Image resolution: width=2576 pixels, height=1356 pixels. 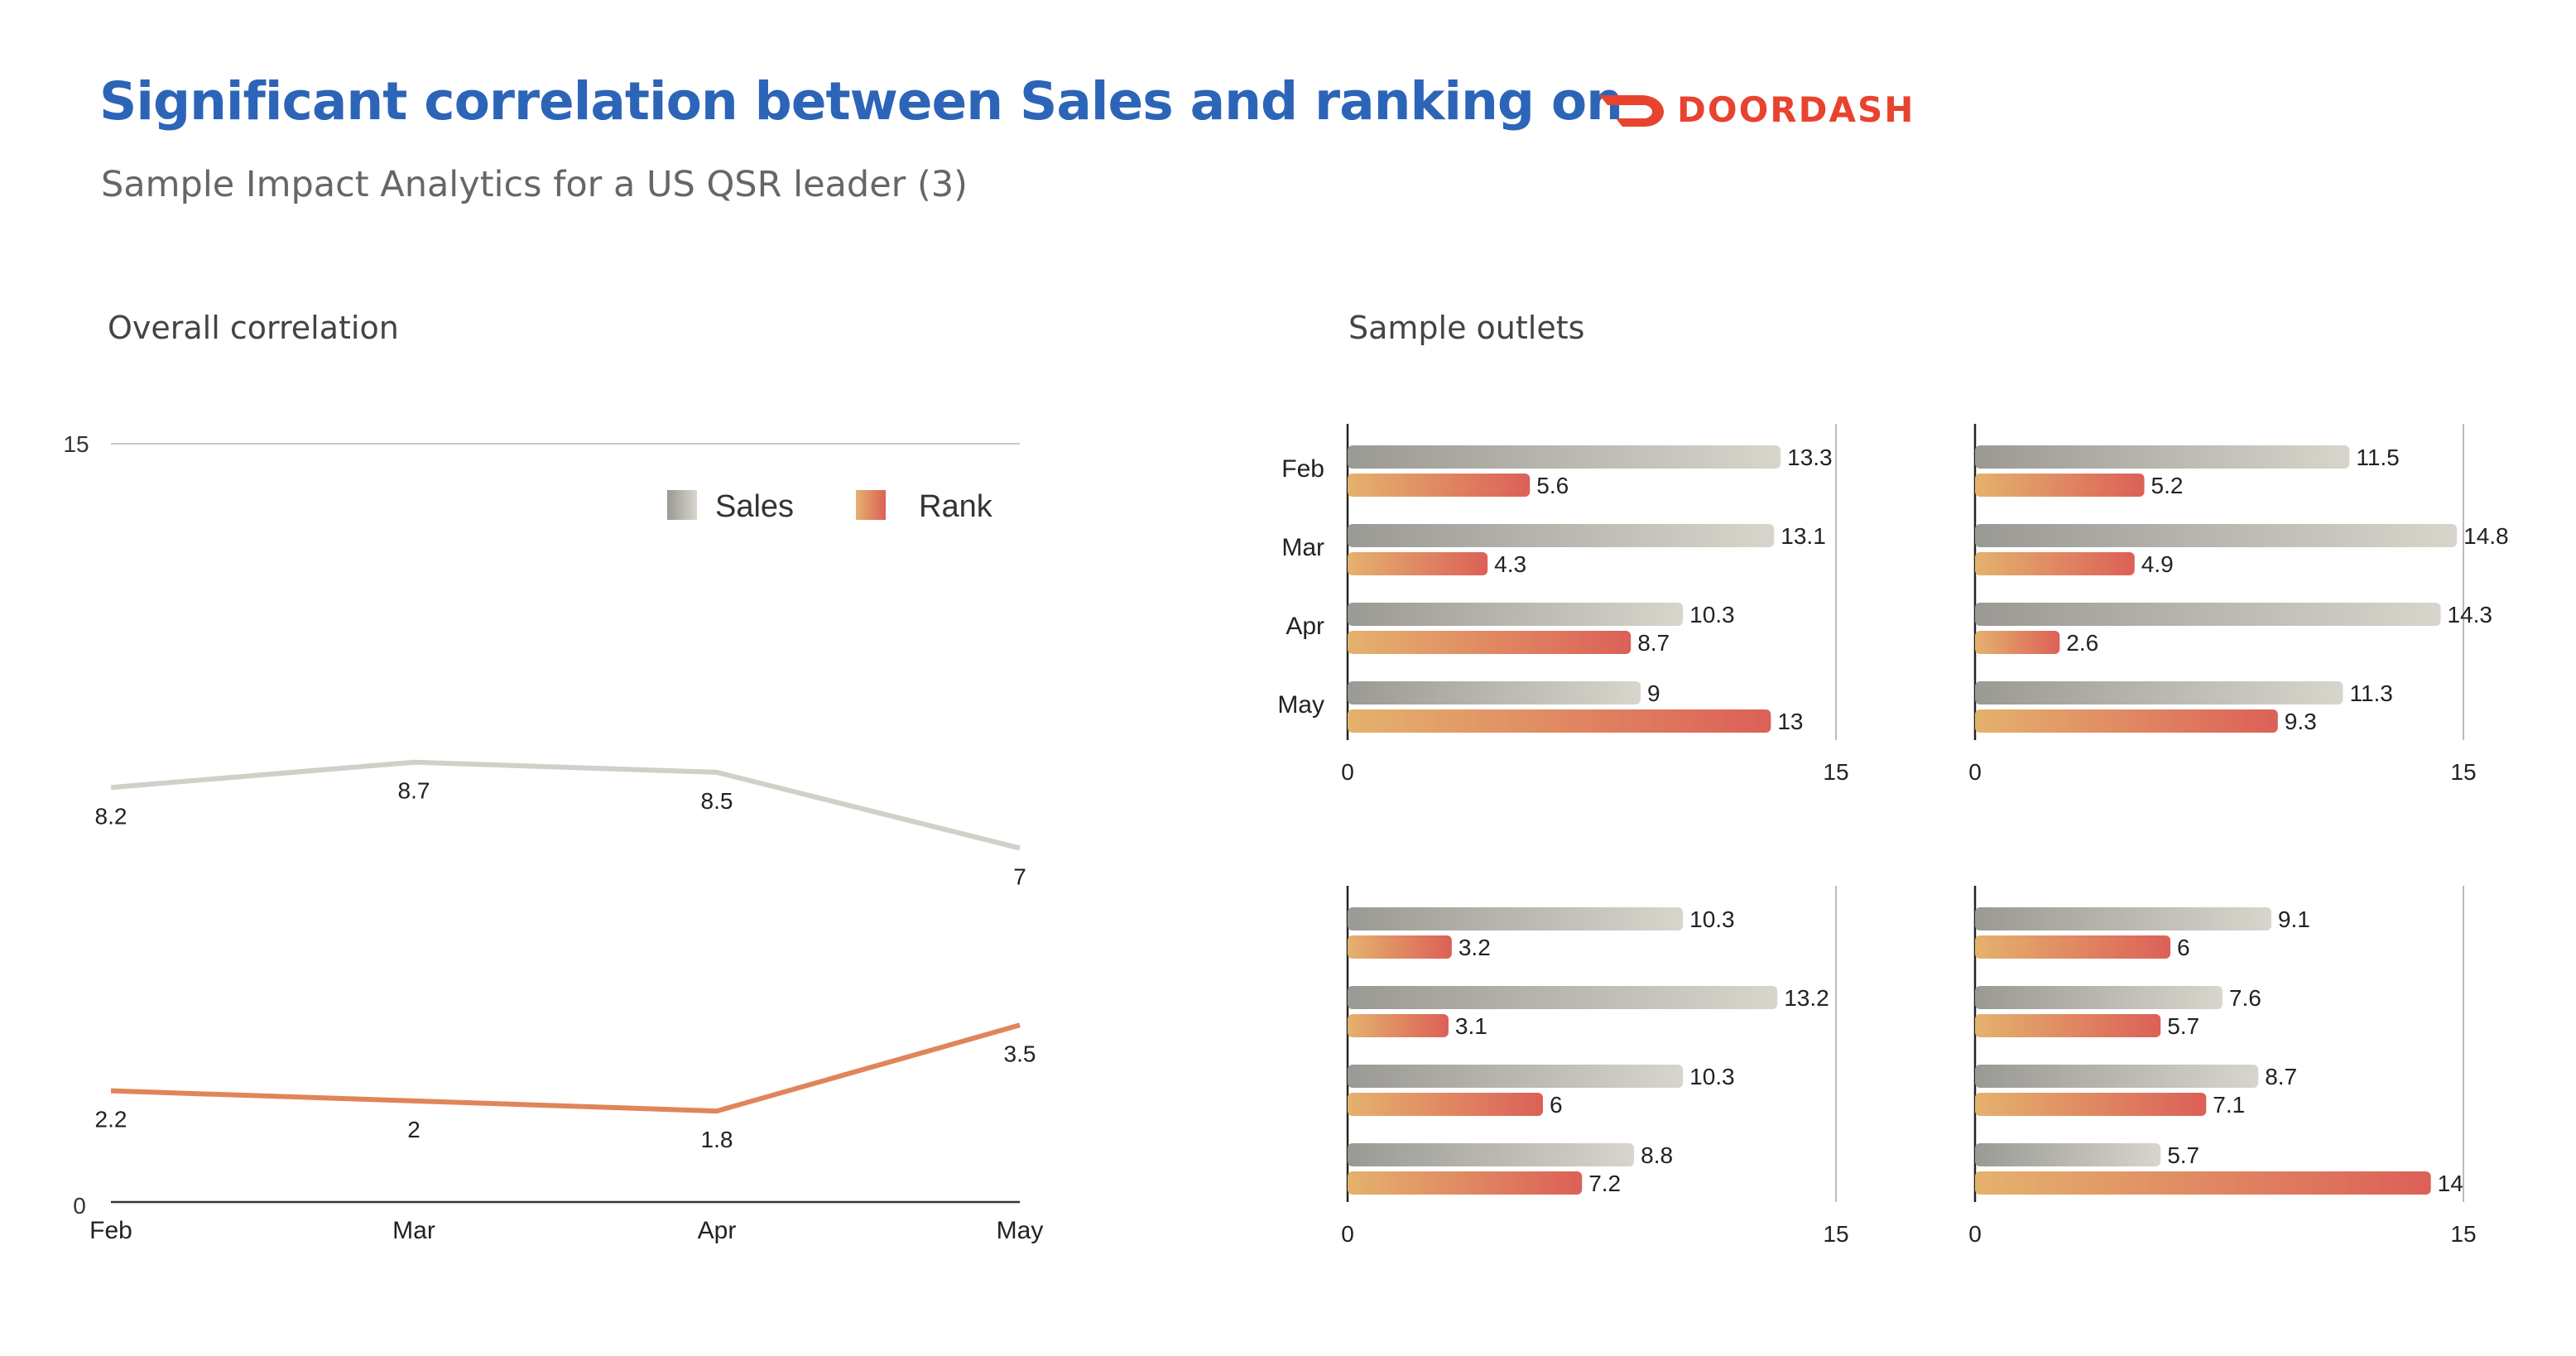 I want to click on overall-correlation-label: Overall correlation, so click(x=253, y=328).